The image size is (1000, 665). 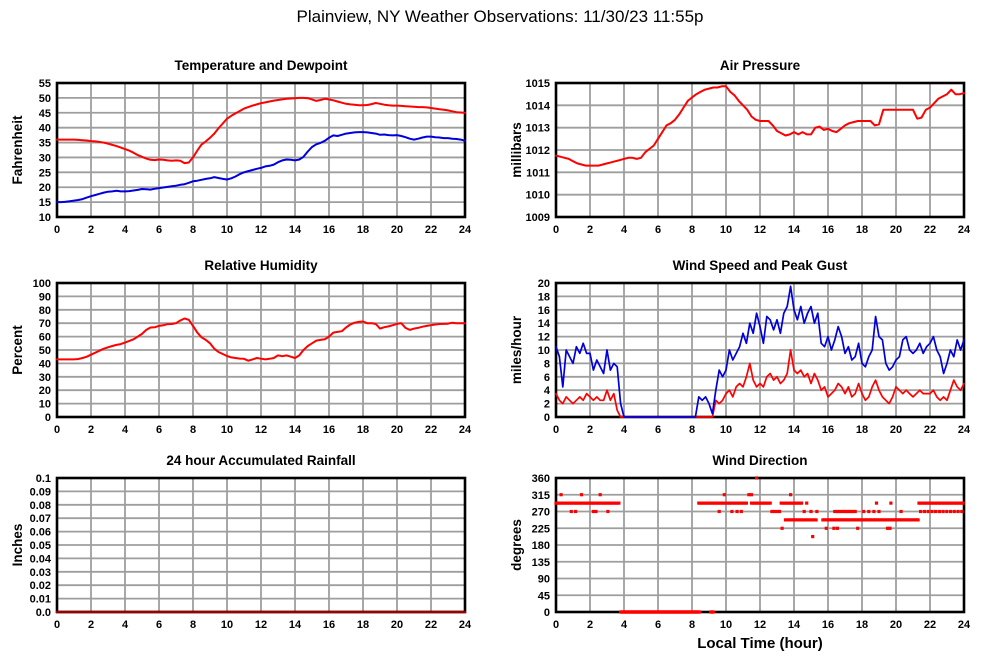 I want to click on y-tick-label: 90, so click(x=544, y=580).